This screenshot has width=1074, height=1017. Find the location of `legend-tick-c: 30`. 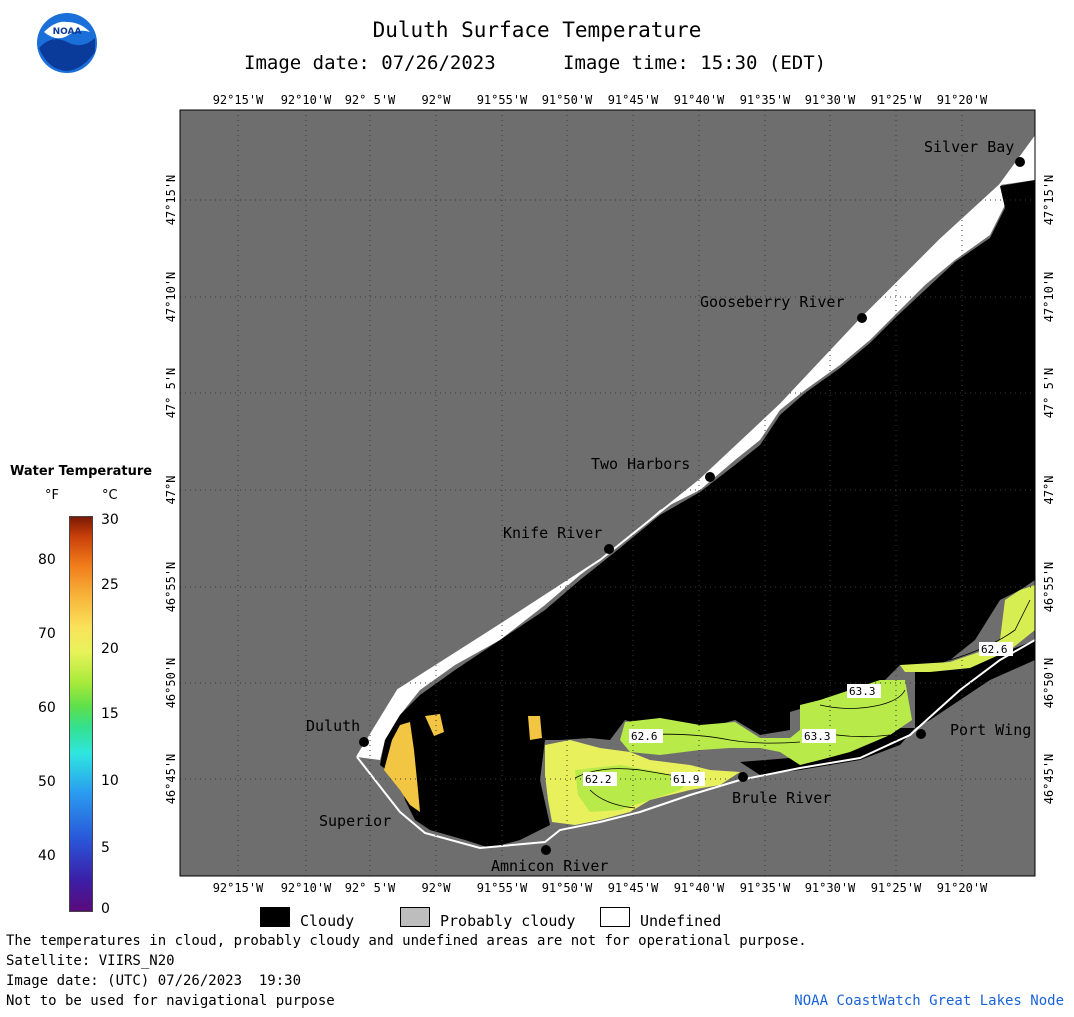

legend-tick-c: 30 is located at coordinates (110, 520).